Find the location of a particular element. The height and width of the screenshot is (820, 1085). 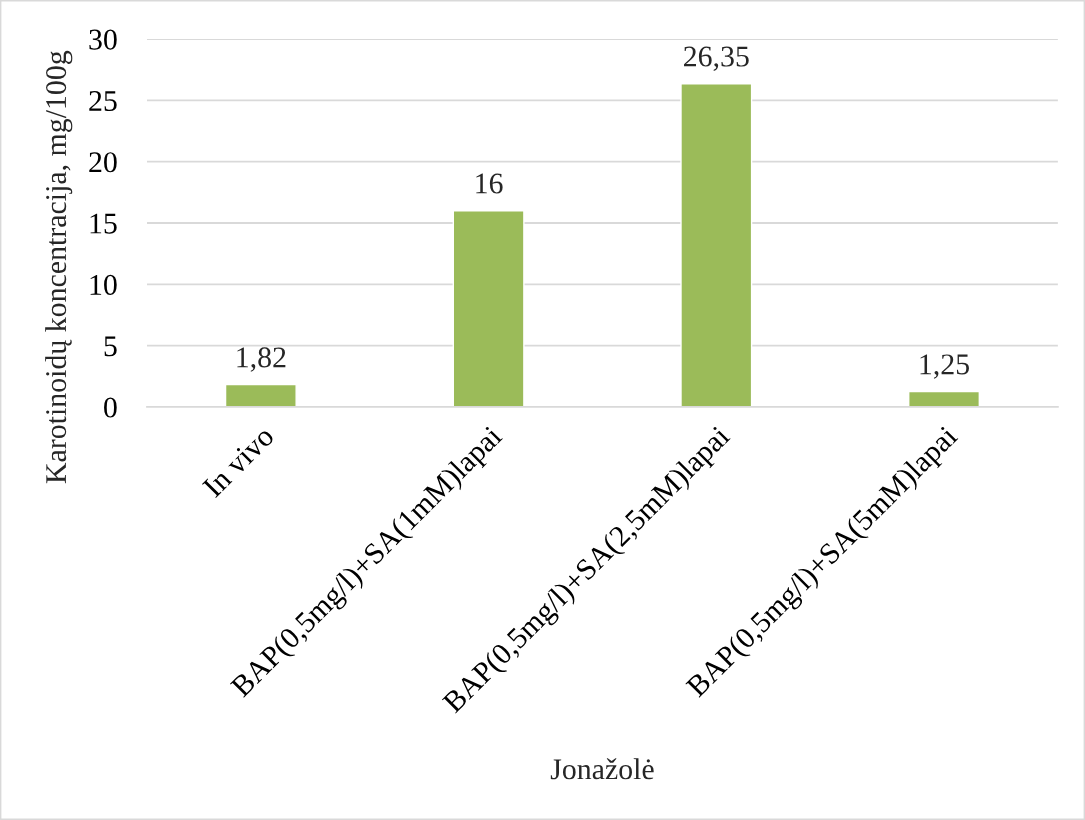

y-tick-label: 25 is located at coordinates (103, 101).